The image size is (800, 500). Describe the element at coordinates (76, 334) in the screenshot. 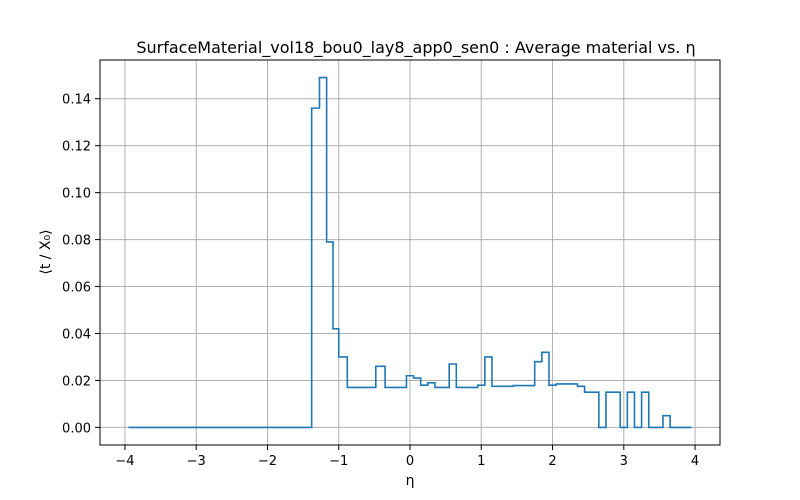

I see `y-tick-label: 0.04` at that location.